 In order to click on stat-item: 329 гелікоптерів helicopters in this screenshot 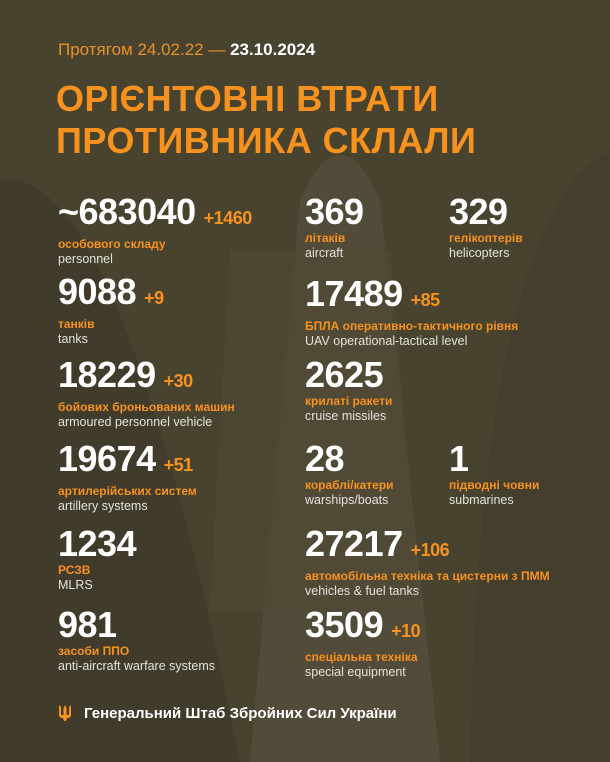, I will do `click(486, 226)`.